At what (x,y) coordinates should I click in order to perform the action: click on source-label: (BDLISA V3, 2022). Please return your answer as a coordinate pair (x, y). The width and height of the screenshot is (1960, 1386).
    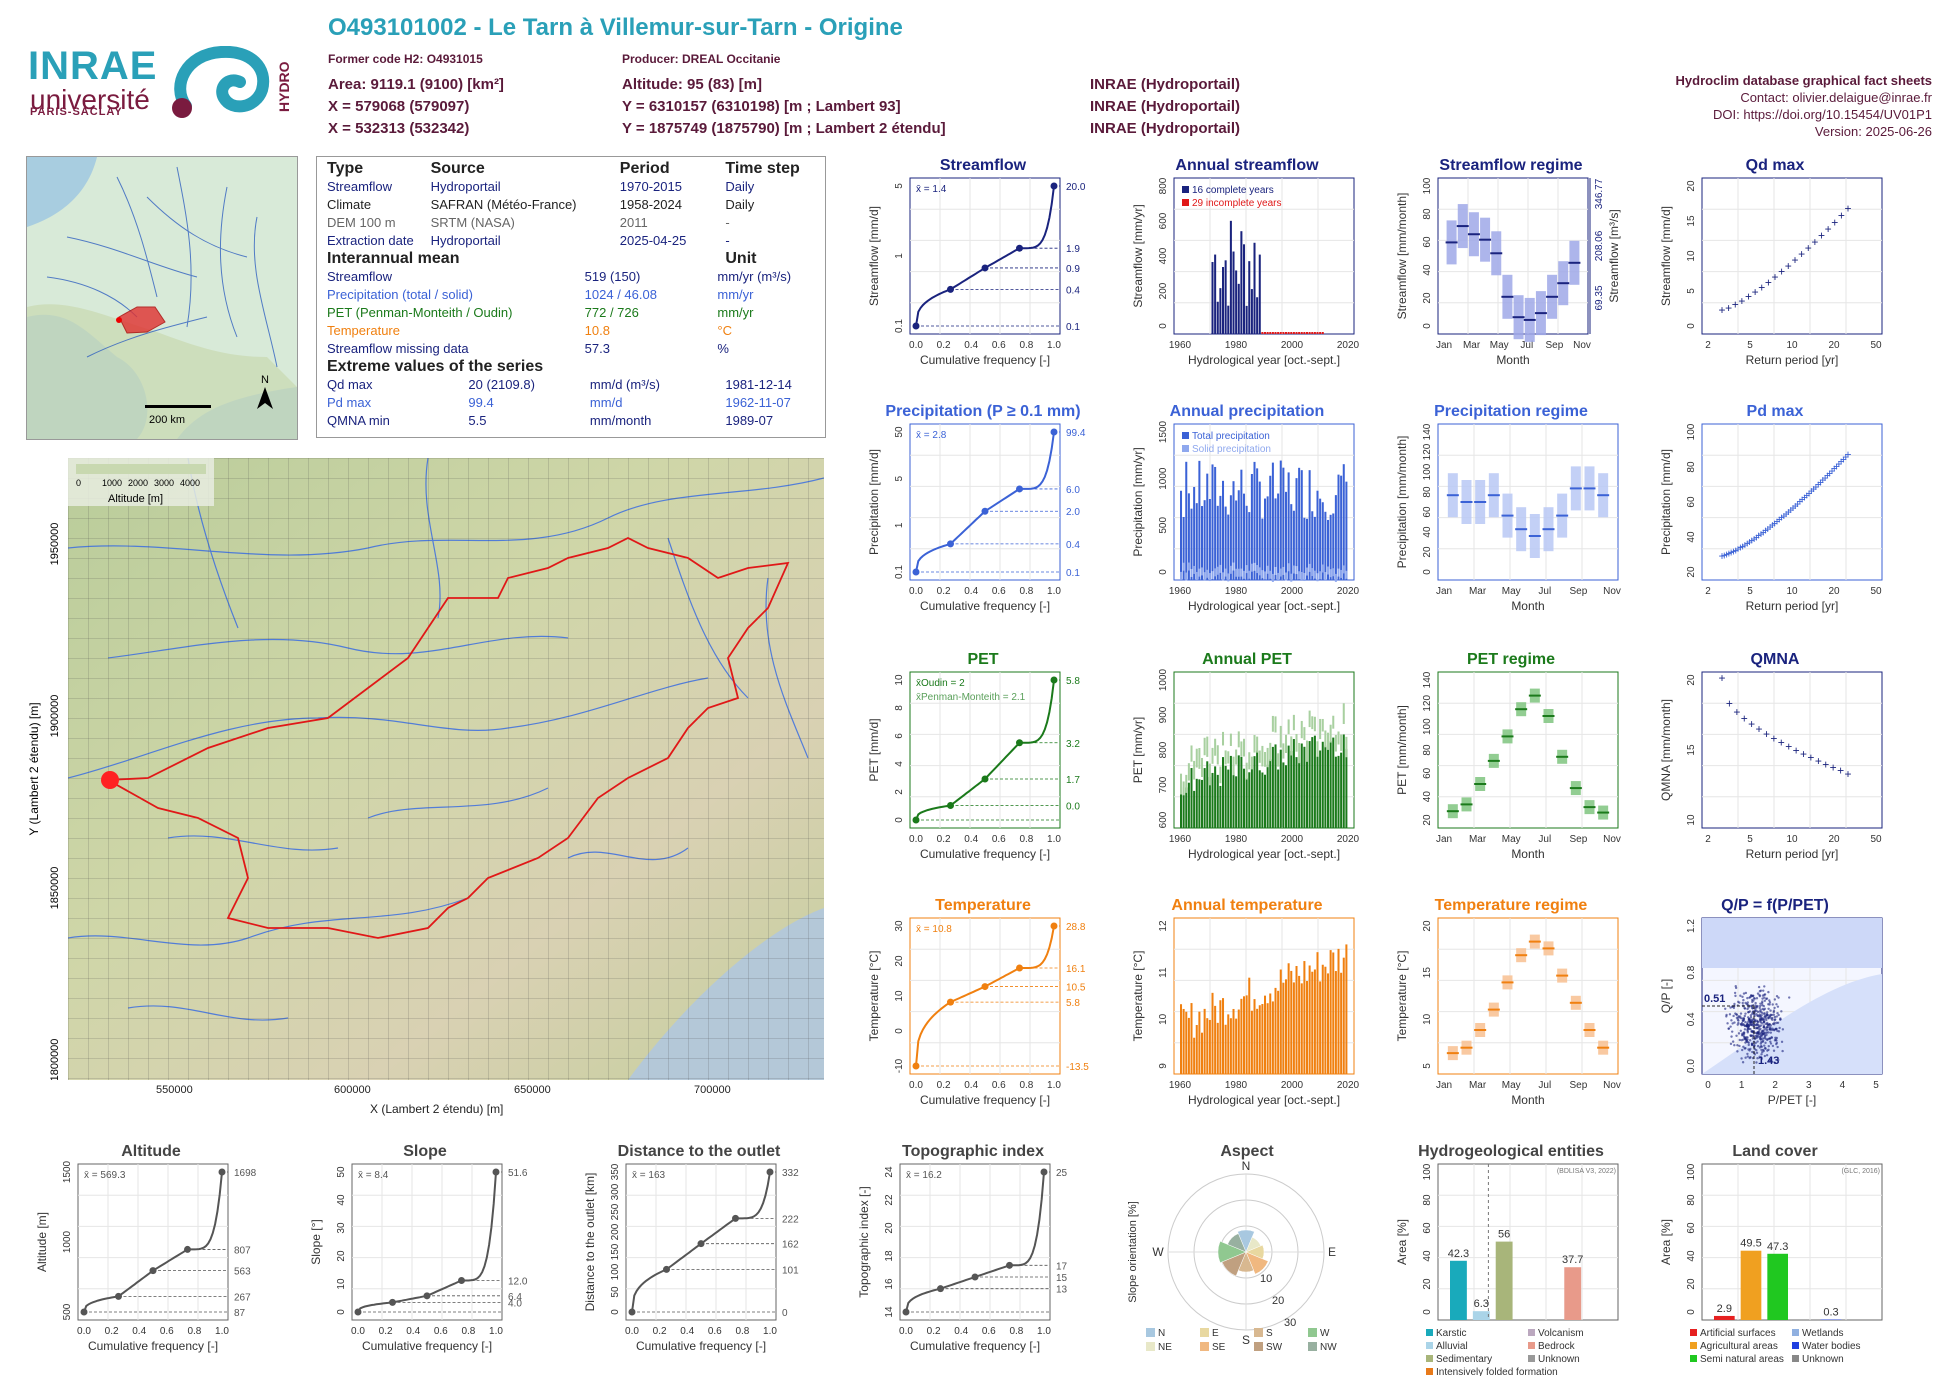
    Looking at the image, I should click on (1586, 1171).